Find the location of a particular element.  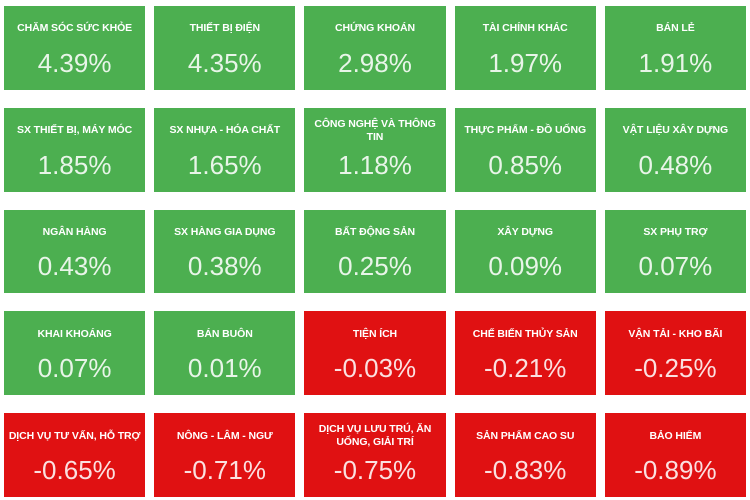

sector-change-value: -0.75% is located at coordinates (375, 470).